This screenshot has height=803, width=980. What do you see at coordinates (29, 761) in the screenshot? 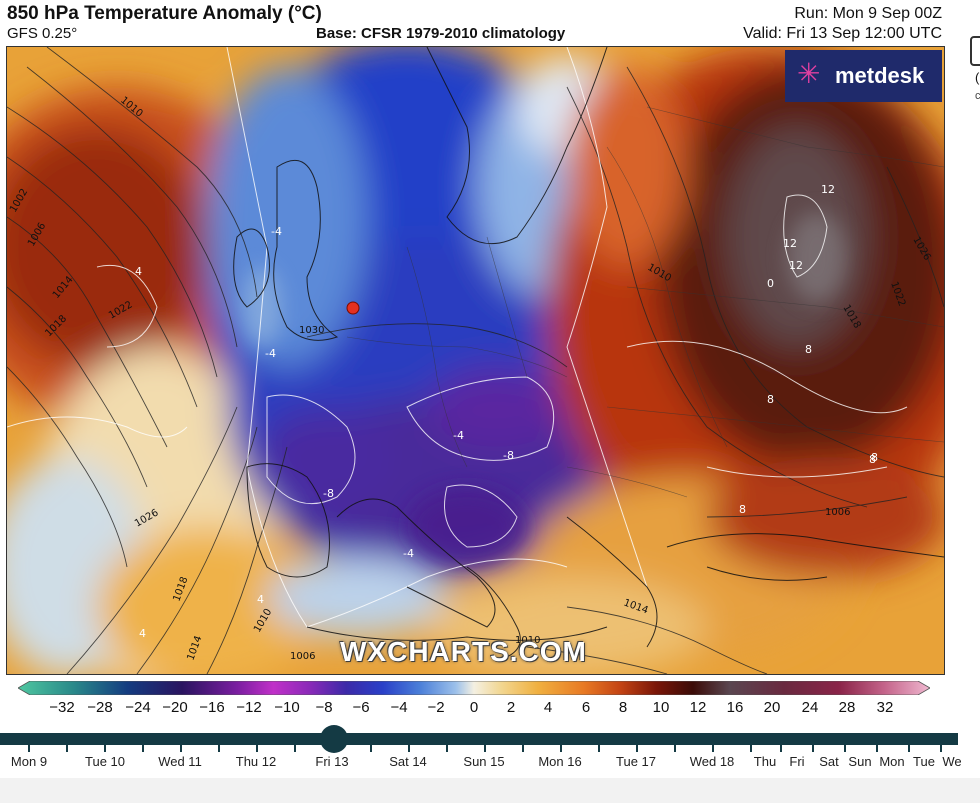
I see `timeline-day: Mon 9` at bounding box center [29, 761].